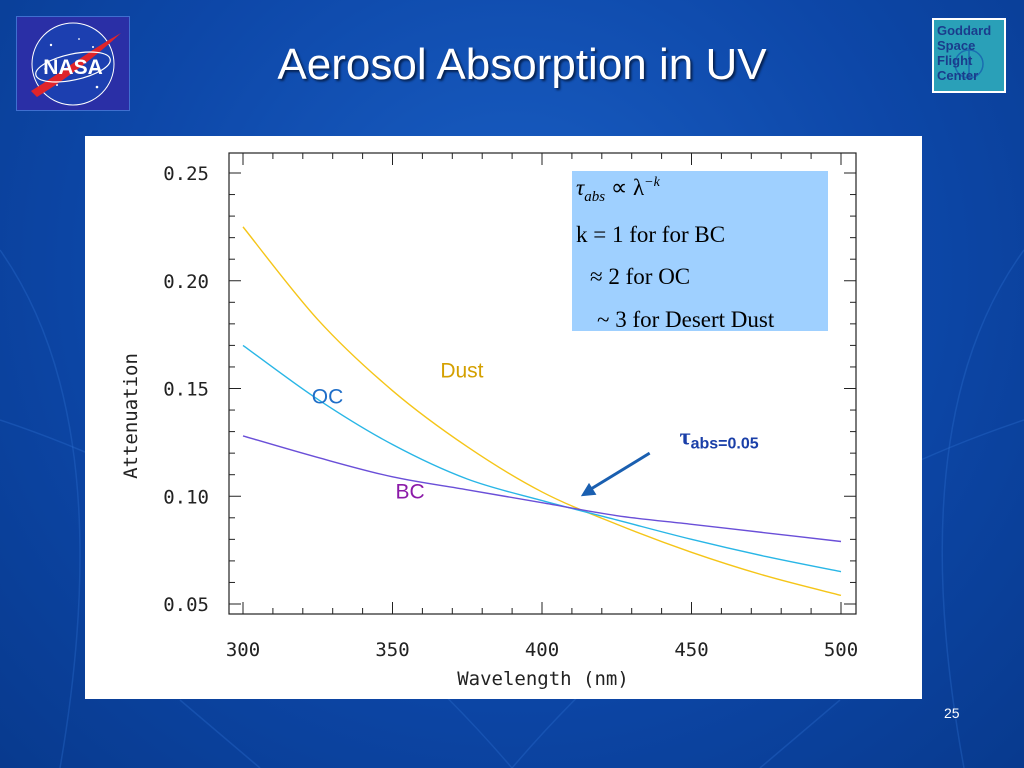 Image resolution: width=1024 pixels, height=768 pixels. Describe the element at coordinates (964, 30) in the screenshot. I see `gsfc-line: Goddard` at that location.